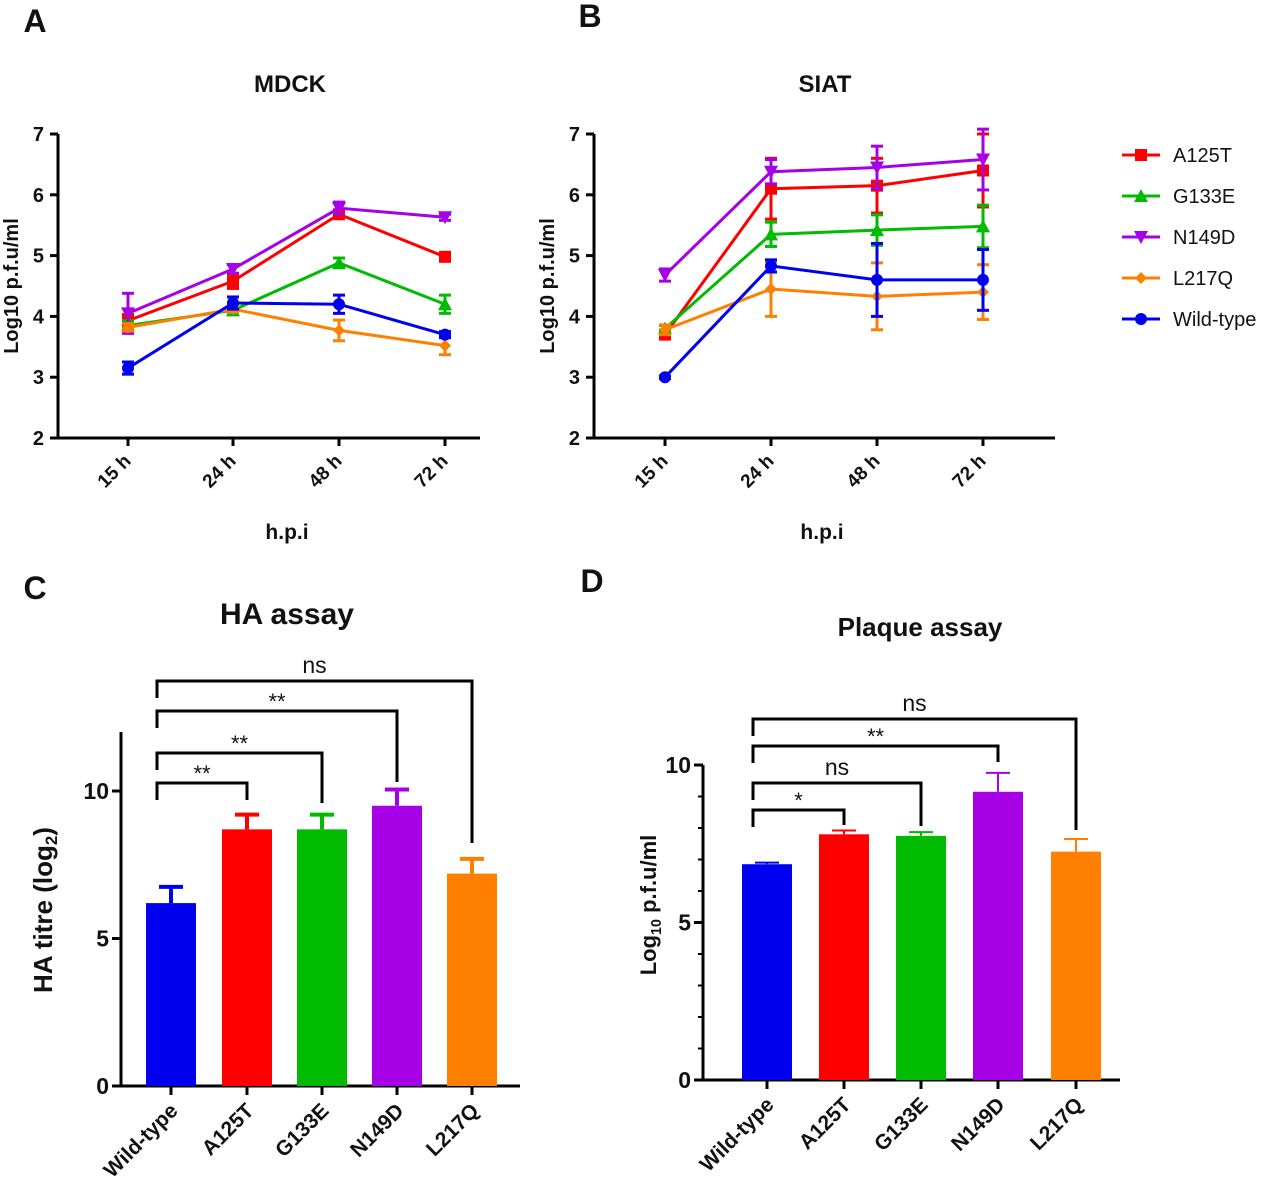 The width and height of the screenshot is (1280, 1204). Describe the element at coordinates (1202, 156) in the screenshot. I see `legend-label: A125T` at that location.